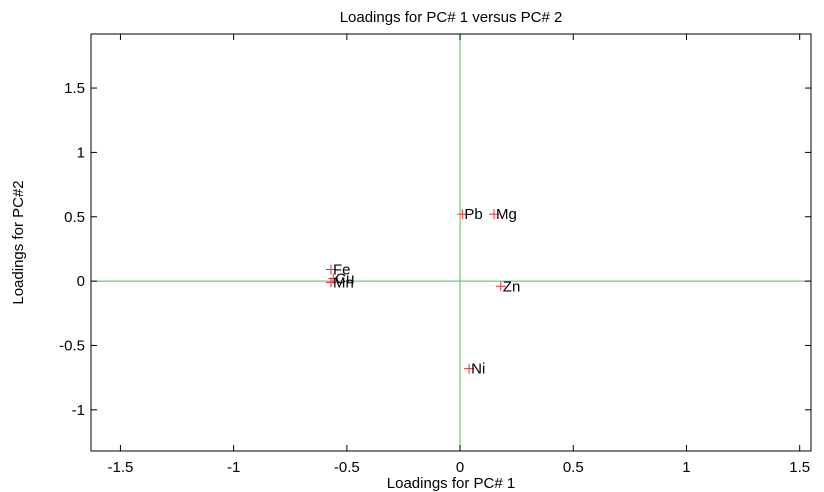 This screenshot has height=492, width=824. I want to click on point-label: Pb, so click(473, 214).